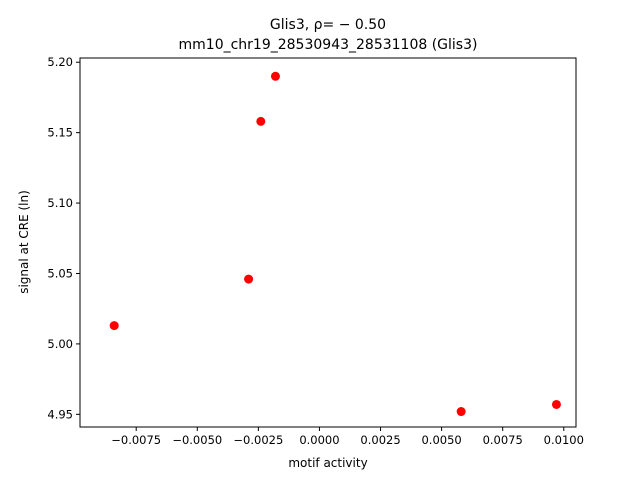 This screenshot has width=640, height=480. Describe the element at coordinates (328, 25) in the screenshot. I see `chart-title: Glis3, ρ= − 0.50` at that location.